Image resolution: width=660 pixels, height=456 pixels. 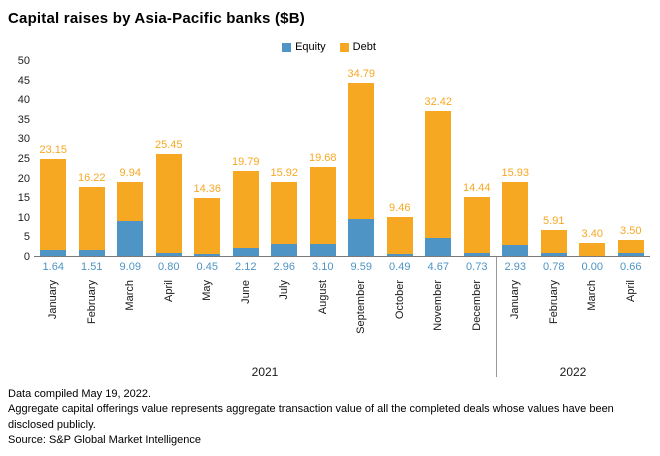 What do you see at coordinates (23, 61) in the screenshot?
I see `y-tick-label: 50` at bounding box center [23, 61].